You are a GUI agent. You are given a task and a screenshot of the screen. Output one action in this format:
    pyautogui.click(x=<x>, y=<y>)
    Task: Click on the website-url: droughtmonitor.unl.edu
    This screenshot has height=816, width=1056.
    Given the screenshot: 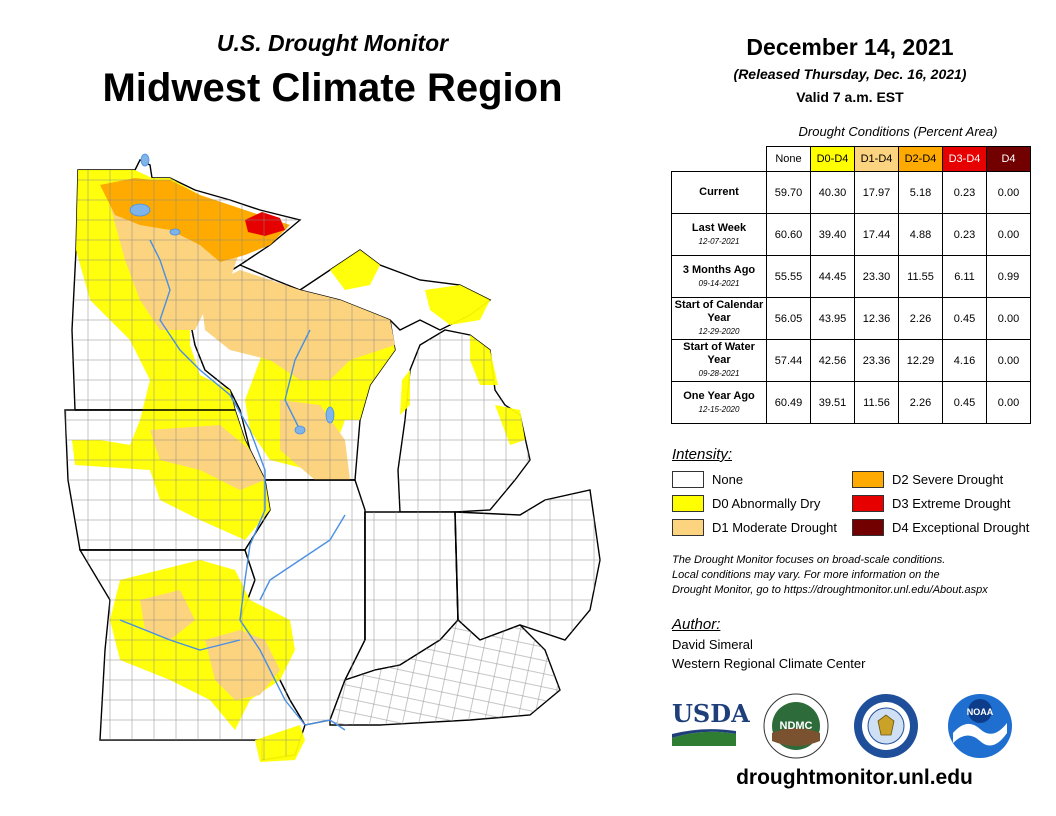 What is the action you would take?
    pyautogui.click(x=854, y=777)
    